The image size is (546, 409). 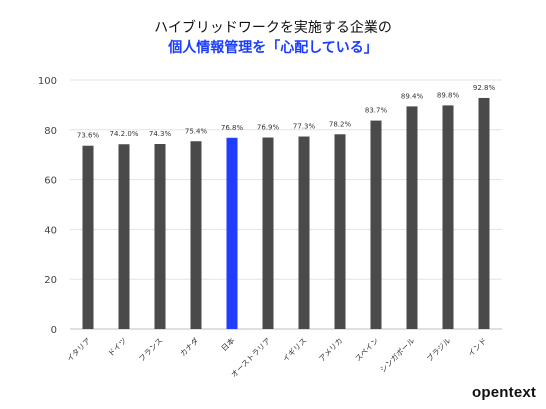 I want to click on data-label: 76.8%, so click(x=232, y=128).